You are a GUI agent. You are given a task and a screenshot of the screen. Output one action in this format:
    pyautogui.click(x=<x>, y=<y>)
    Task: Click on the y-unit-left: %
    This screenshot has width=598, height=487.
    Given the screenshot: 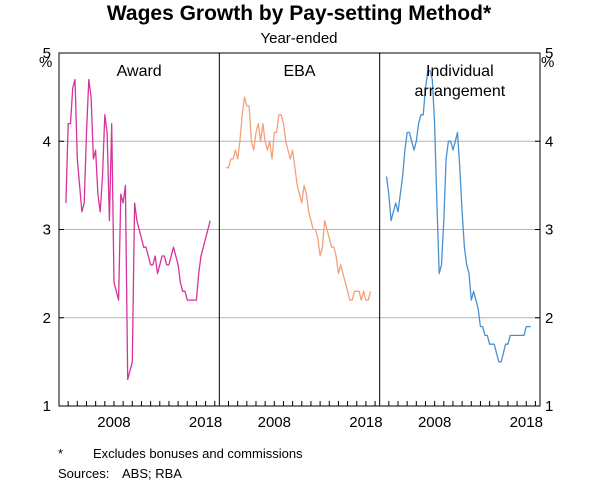 What is the action you would take?
    pyautogui.click(x=45, y=62)
    